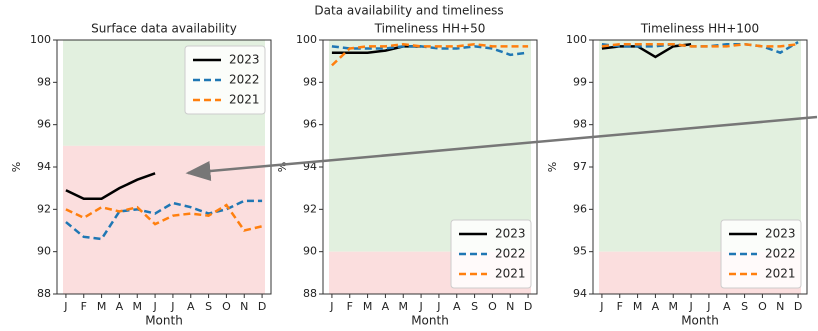  Describe the element at coordinates (580, 166) in the screenshot. I see `y-tick-label: 97` at that location.